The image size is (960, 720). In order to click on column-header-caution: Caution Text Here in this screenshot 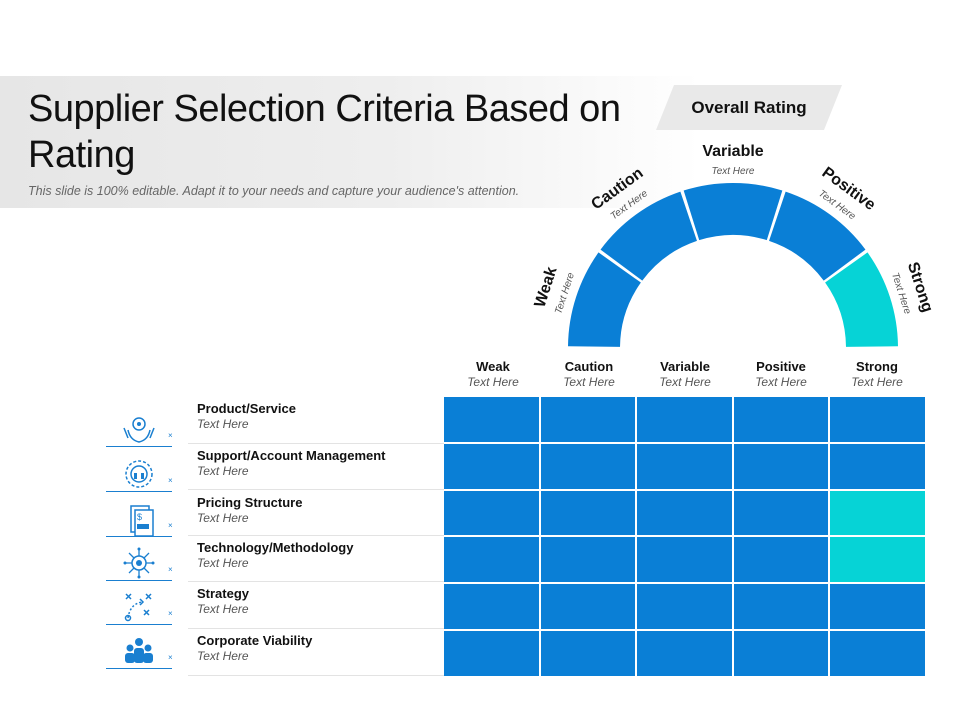, I will do `click(589, 374)`.